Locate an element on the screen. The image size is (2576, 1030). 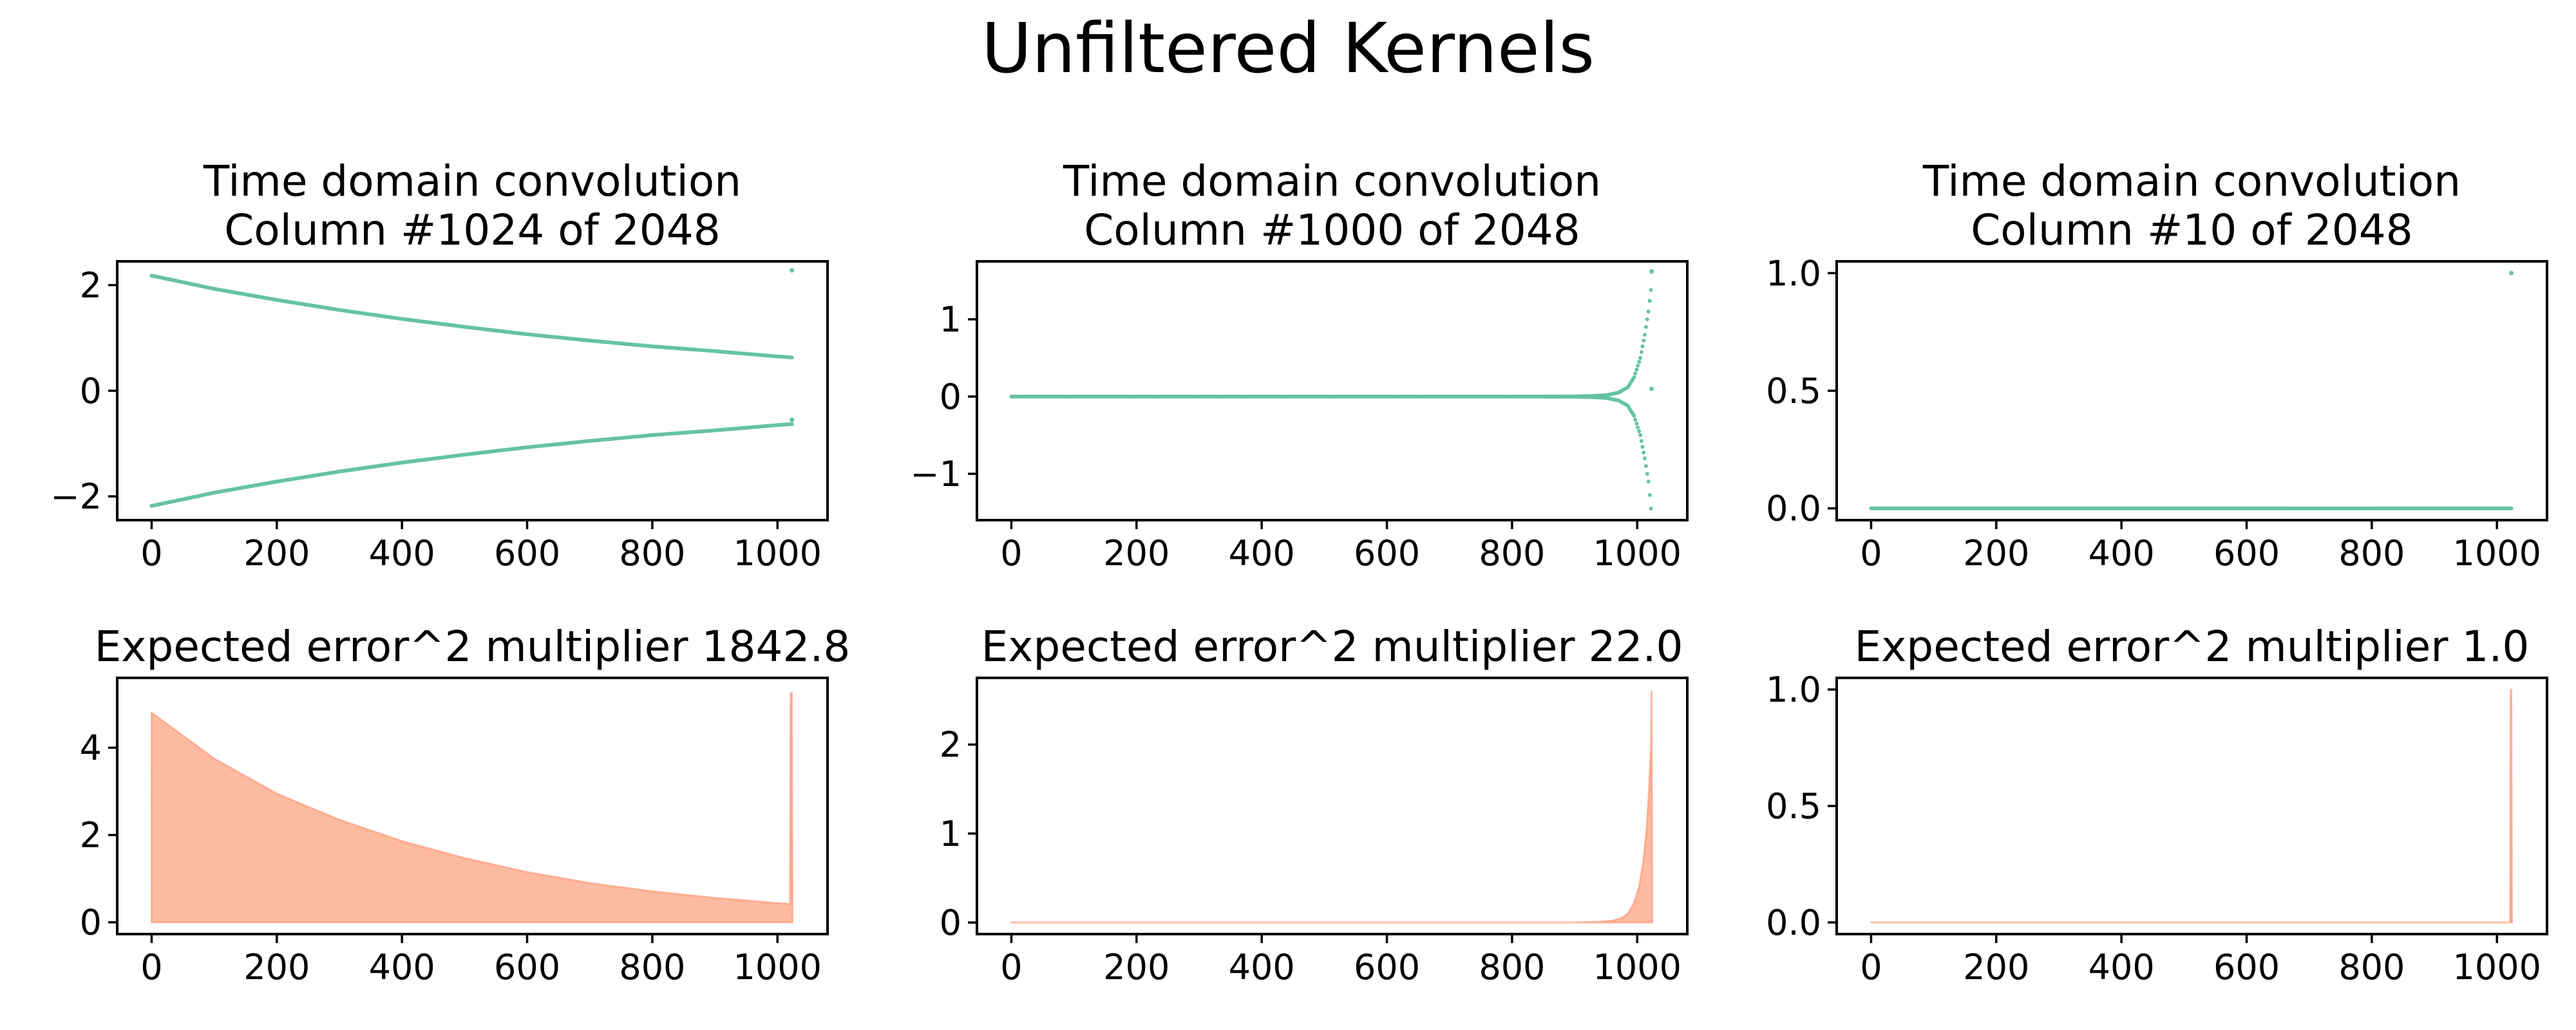
subplot-title-line: Expected error^2 multiplier 22.0 is located at coordinates (1332, 646).